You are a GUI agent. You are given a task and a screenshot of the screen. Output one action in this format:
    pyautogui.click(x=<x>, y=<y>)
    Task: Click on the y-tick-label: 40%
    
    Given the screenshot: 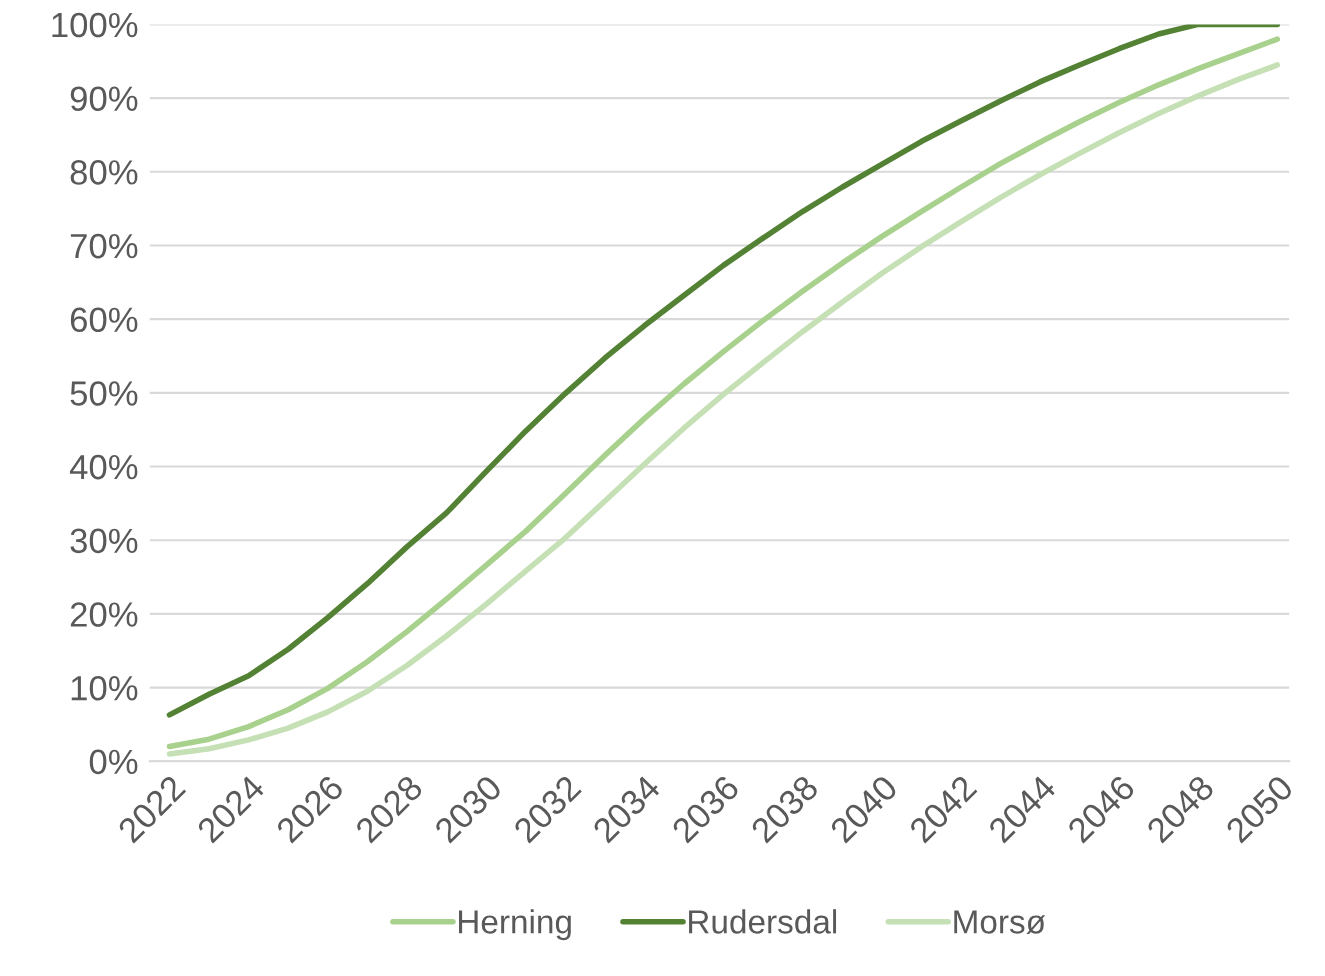 What is the action you would take?
    pyautogui.click(x=103, y=467)
    